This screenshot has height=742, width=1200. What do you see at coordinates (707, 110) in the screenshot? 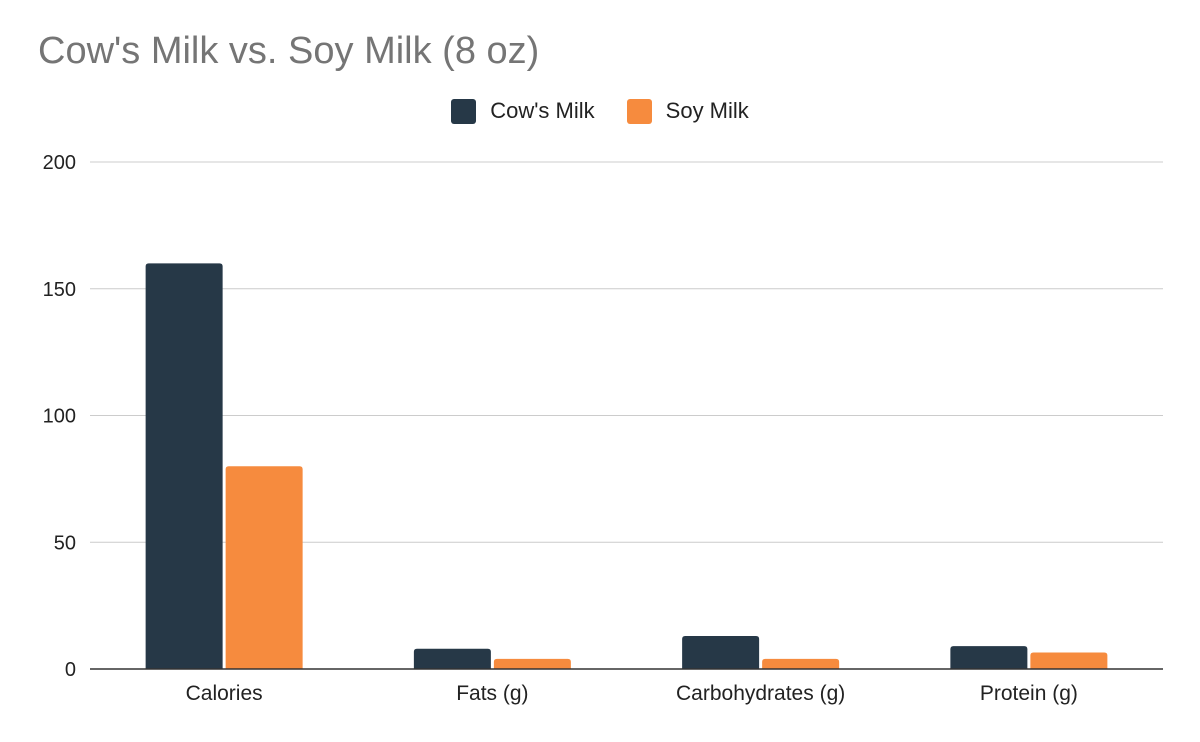
I see `legend-label-soy-milk: Soy Milk` at bounding box center [707, 110].